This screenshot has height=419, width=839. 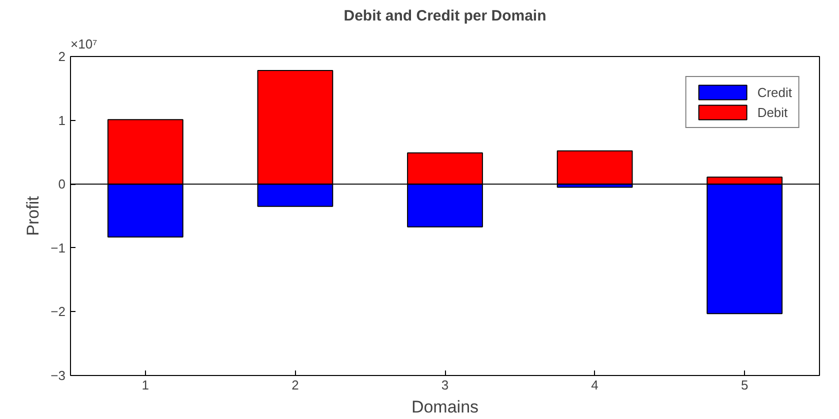 What do you see at coordinates (58, 248) in the screenshot?
I see `y-tick-label: −1` at bounding box center [58, 248].